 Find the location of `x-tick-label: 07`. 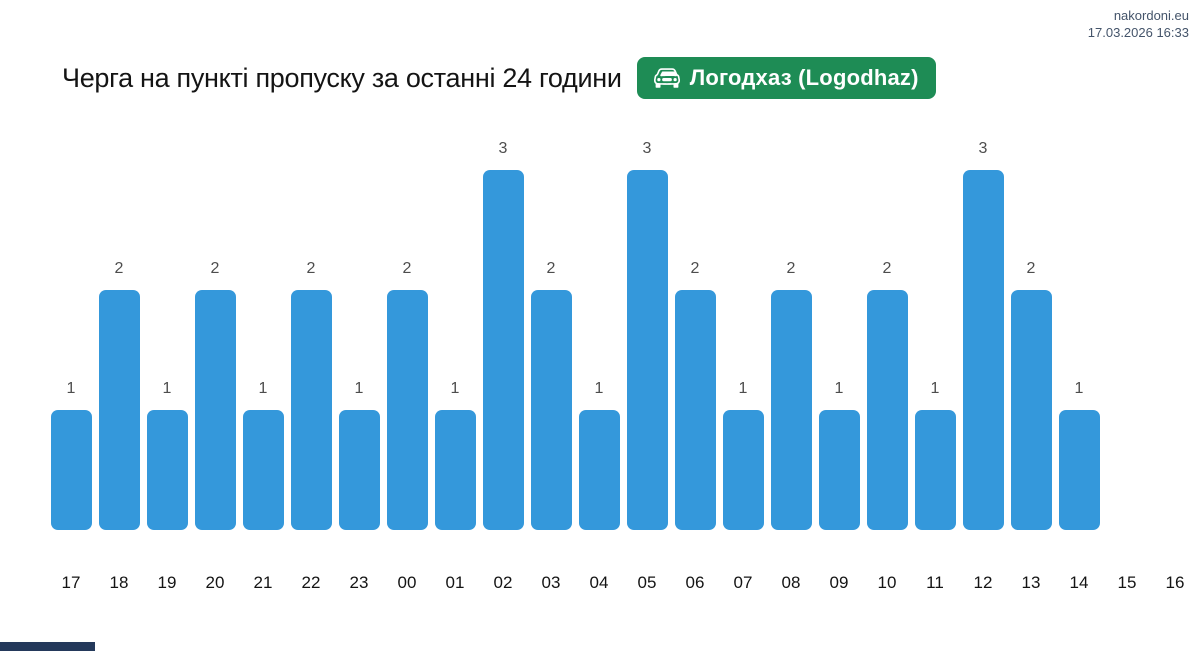

x-tick-label: 07 is located at coordinates (743, 582).